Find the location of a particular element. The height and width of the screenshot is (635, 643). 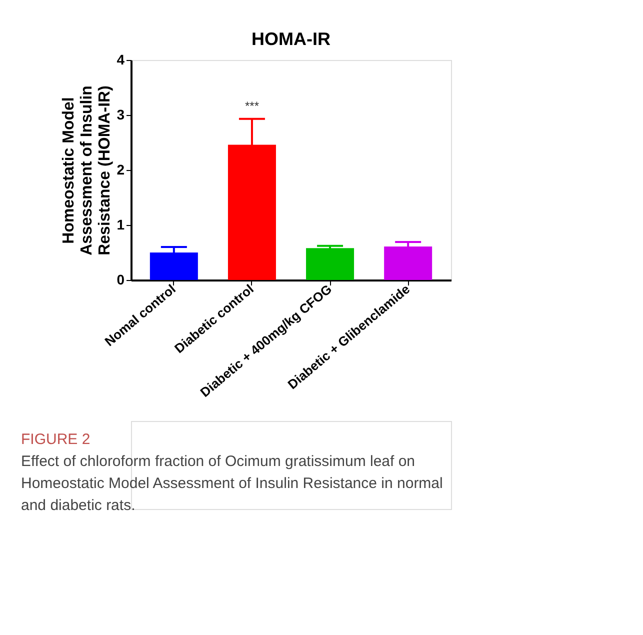

text: Effect of chloroform fraction of Ocimum gratissimum leaf on Homeostatic Model Assessment of Insulin Resistance in normal and diabetic rats. is located at coordinates (232, 483).